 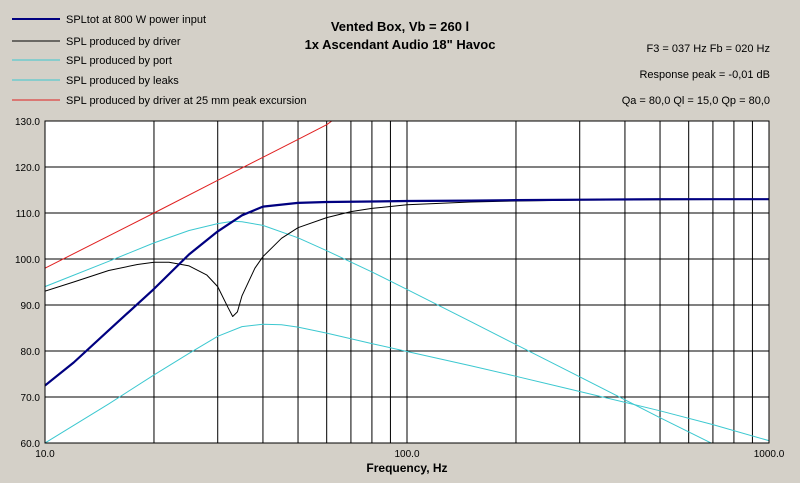 I want to click on x-tick-label: 100.0, so click(x=406, y=454).